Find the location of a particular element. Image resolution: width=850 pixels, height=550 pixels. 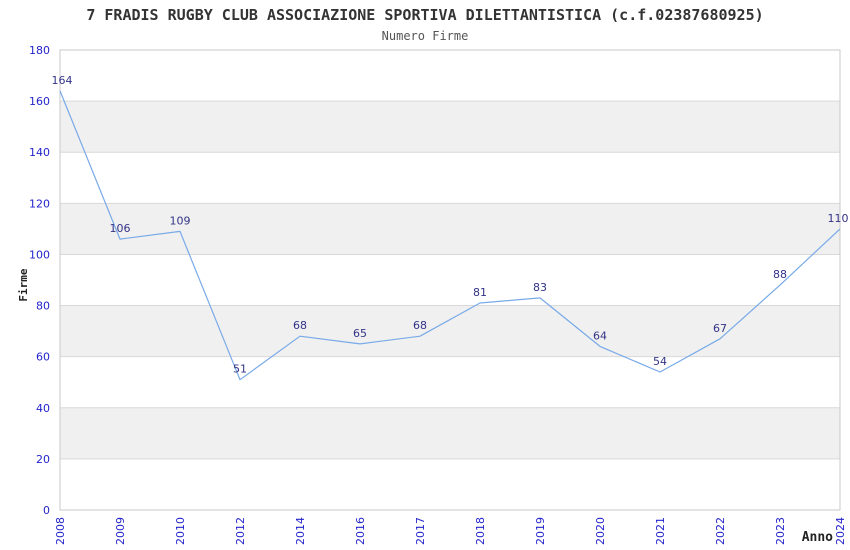

value-label: 67 is located at coordinates (720, 328).